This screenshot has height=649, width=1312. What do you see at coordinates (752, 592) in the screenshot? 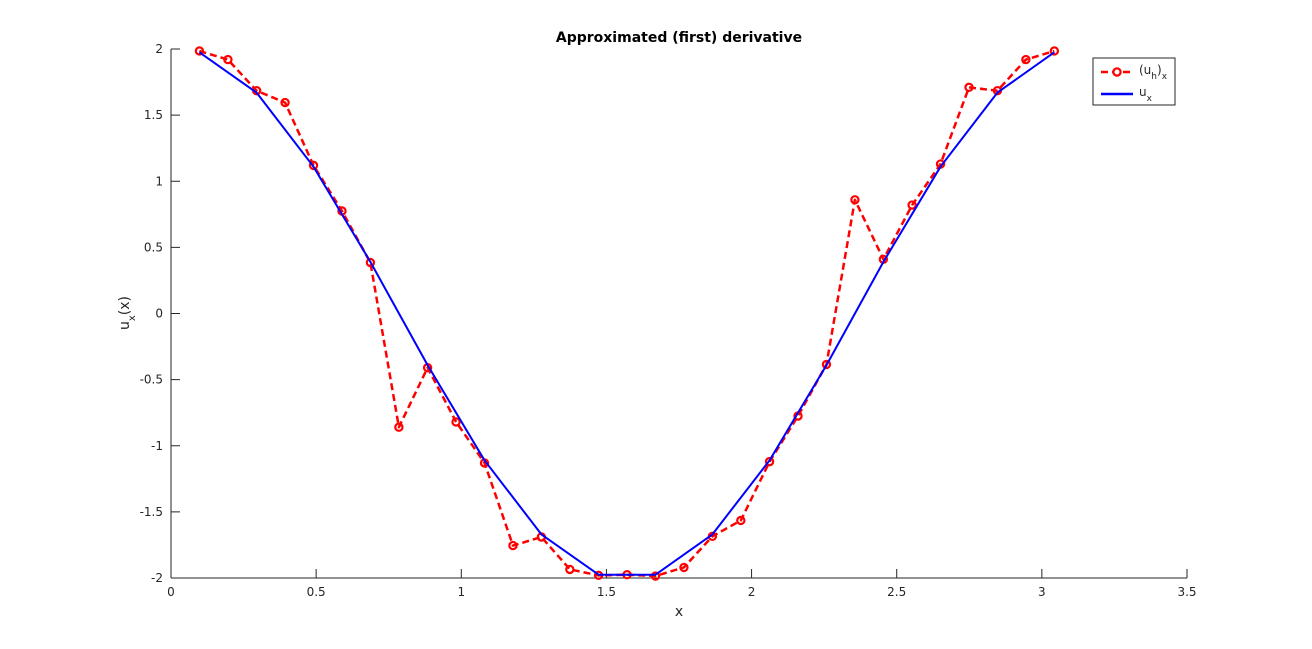
I see `x-tick-label: 2` at bounding box center [752, 592].